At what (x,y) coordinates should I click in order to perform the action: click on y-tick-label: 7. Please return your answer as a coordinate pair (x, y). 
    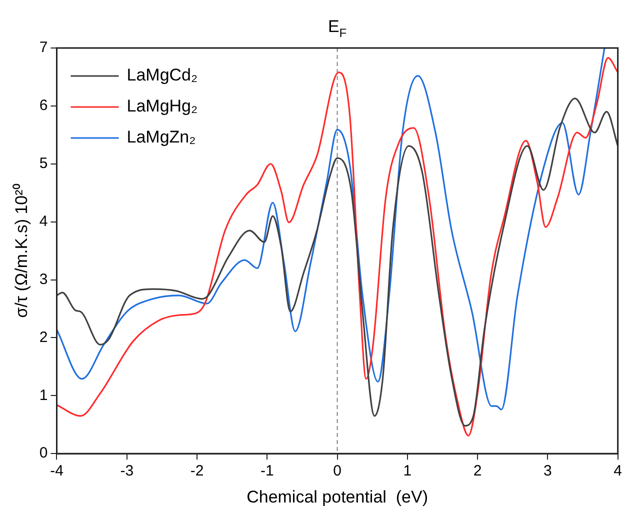
    Looking at the image, I should click on (43, 47).